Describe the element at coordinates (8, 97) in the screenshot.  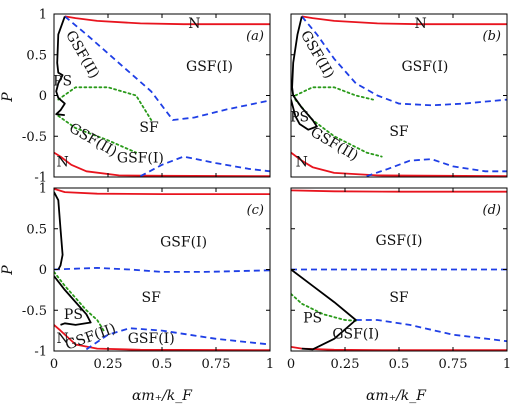
I see `y-axis-label-top: P` at that location.